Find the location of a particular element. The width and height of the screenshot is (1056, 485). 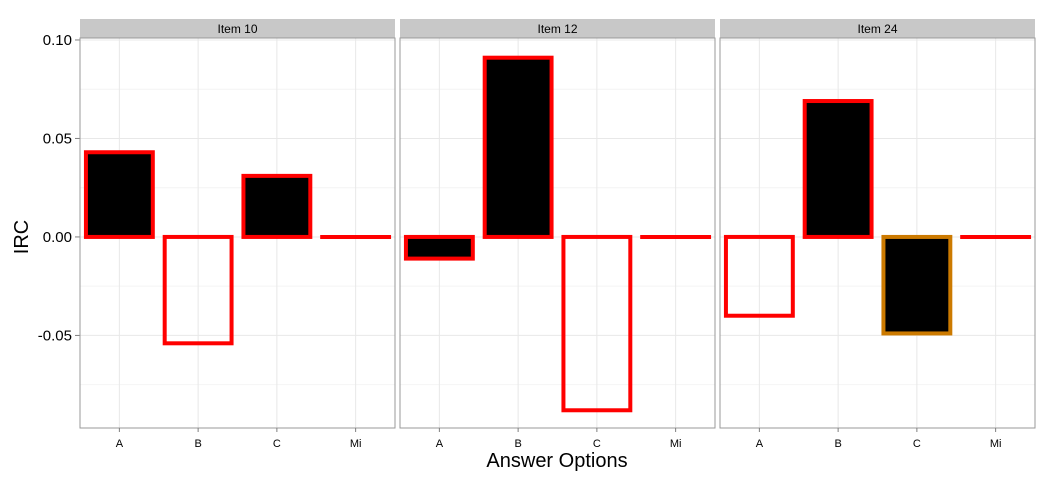

facet-title: Item 10 is located at coordinates (237, 29).